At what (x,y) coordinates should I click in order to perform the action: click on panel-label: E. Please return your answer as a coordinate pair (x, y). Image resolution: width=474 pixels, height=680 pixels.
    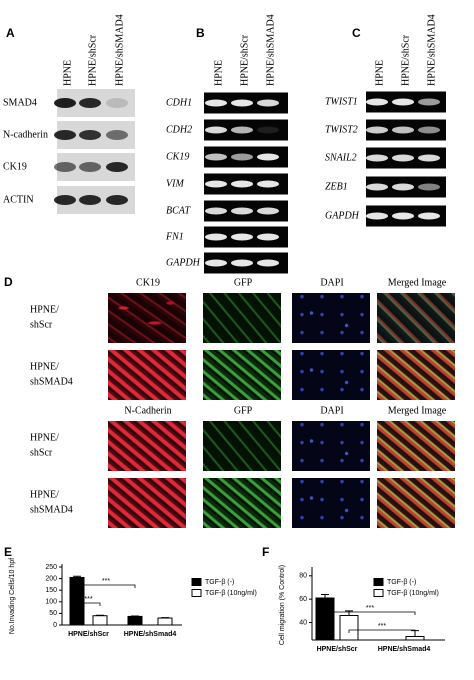
    Looking at the image, I should click on (8, 552).